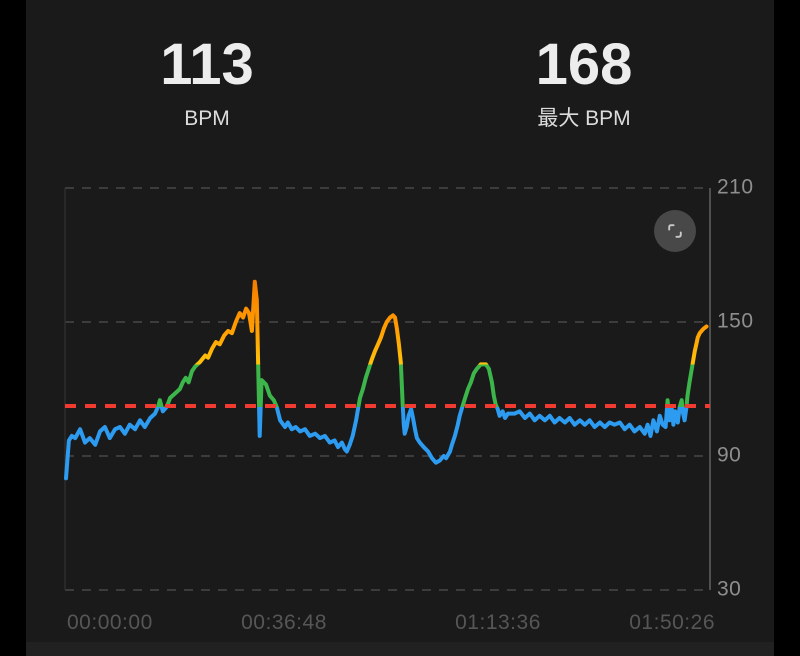 The image size is (800, 656). Describe the element at coordinates (584, 64) in the screenshot. I see `max-bpm-value: 168` at that location.